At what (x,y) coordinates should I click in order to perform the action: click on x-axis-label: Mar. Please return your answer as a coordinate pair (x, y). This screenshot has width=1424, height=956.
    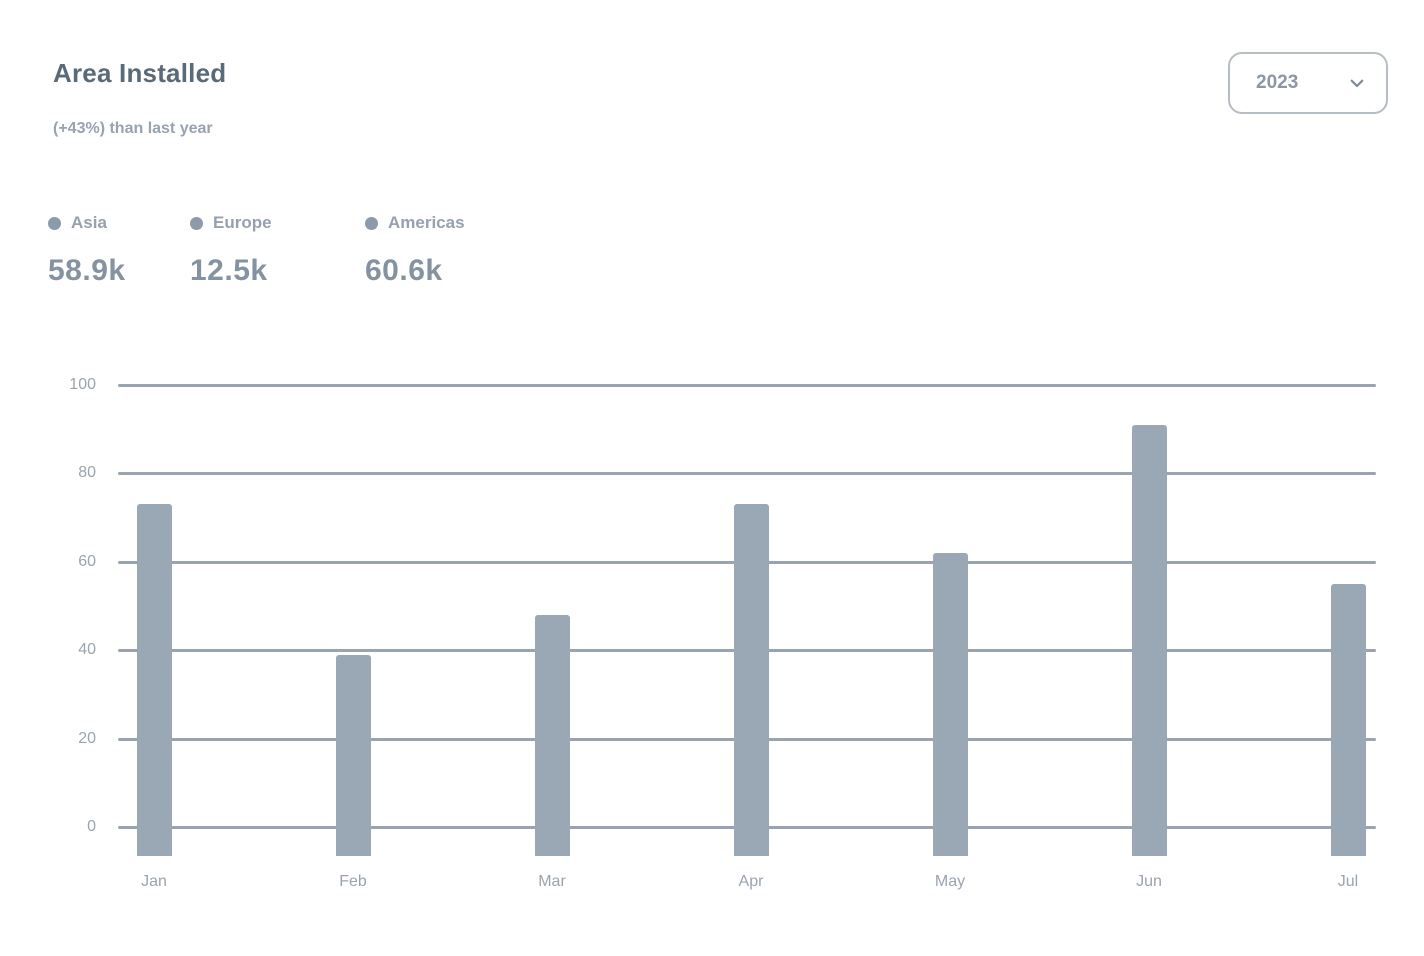
    Looking at the image, I should click on (552, 881).